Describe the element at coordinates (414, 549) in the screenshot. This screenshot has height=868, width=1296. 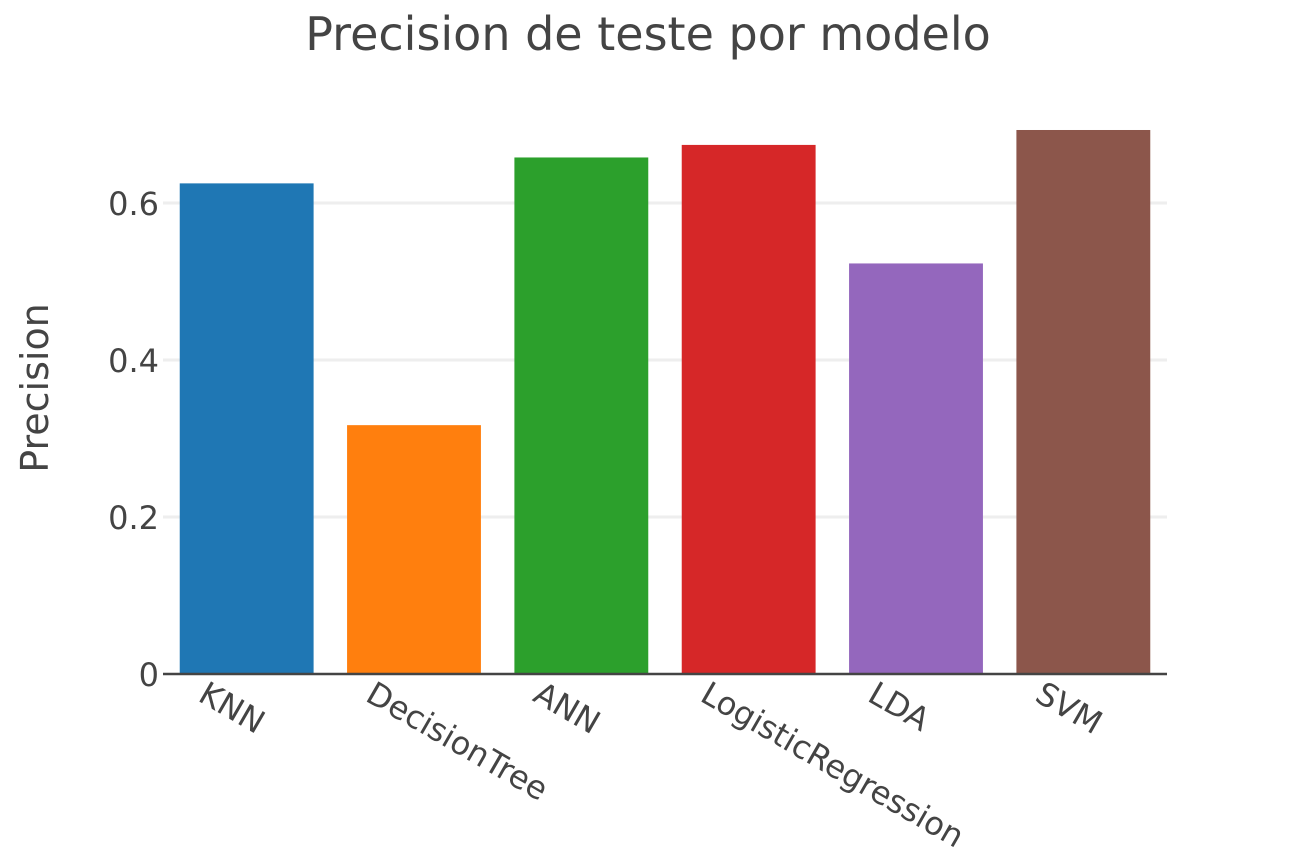
I see `bar-decisiontree` at that location.